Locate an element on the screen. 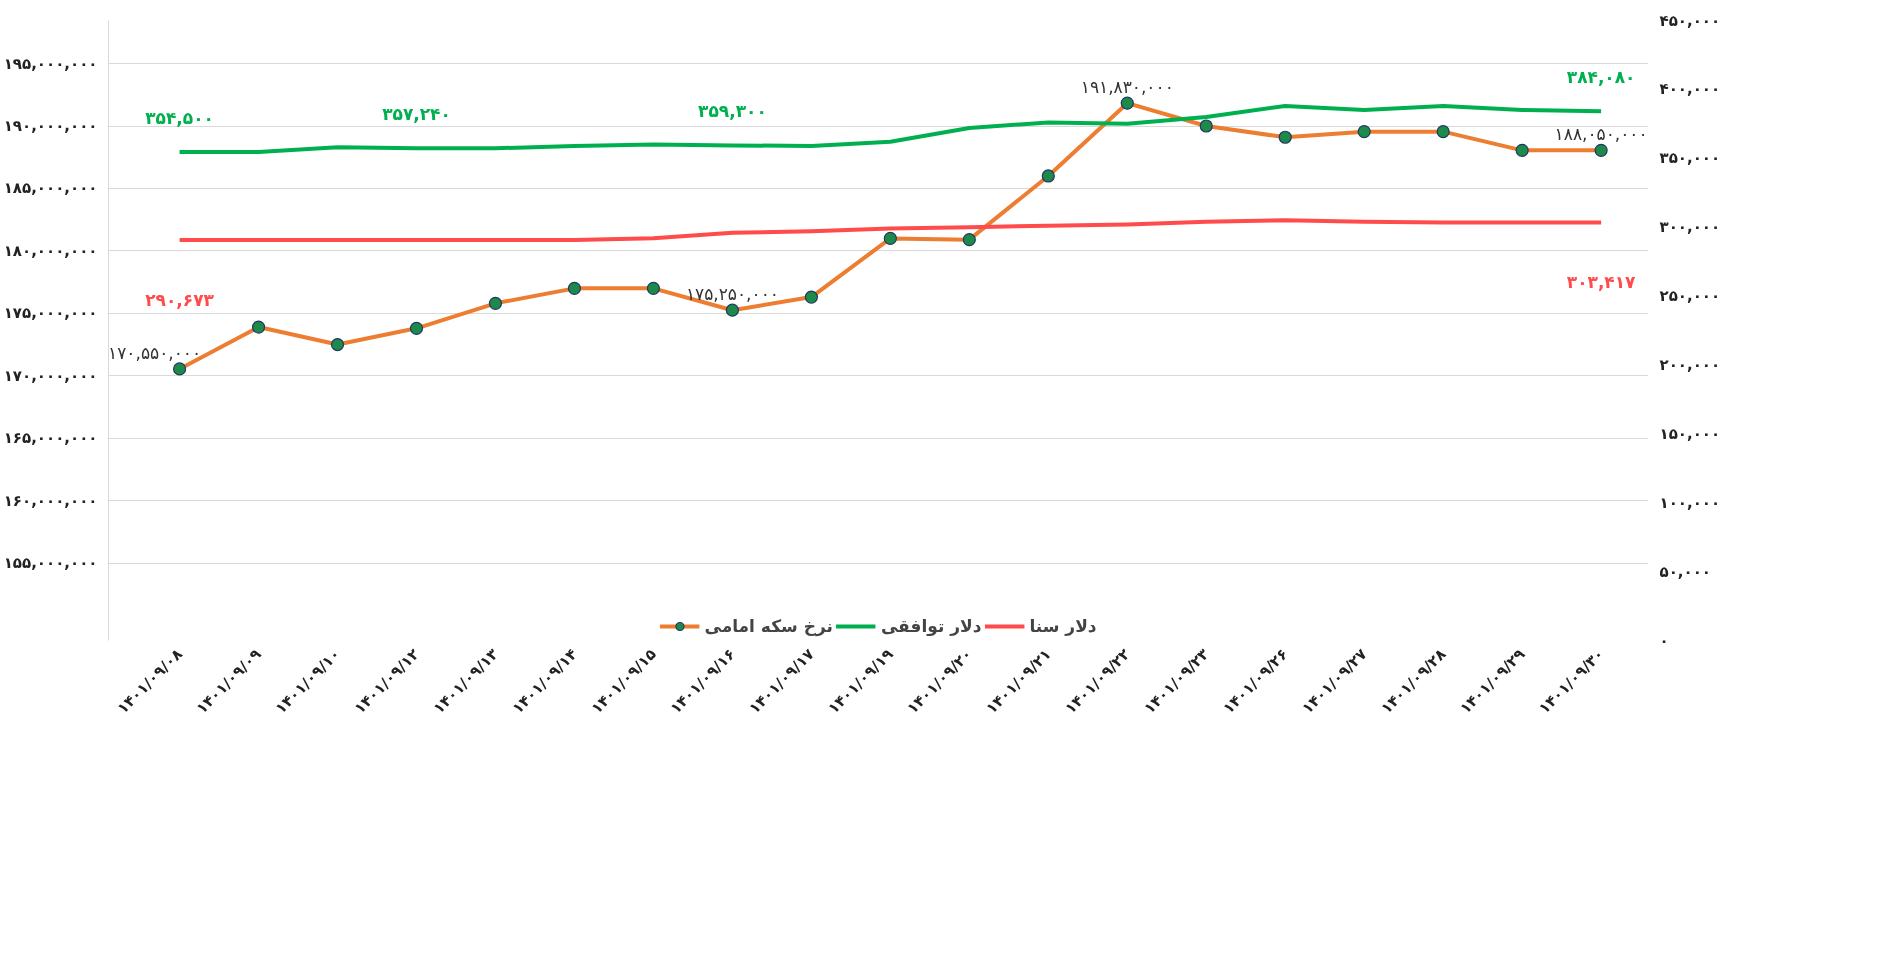  y2-tick-label: ۱۰۰,۰۰۰ is located at coordinates (1690, 502).